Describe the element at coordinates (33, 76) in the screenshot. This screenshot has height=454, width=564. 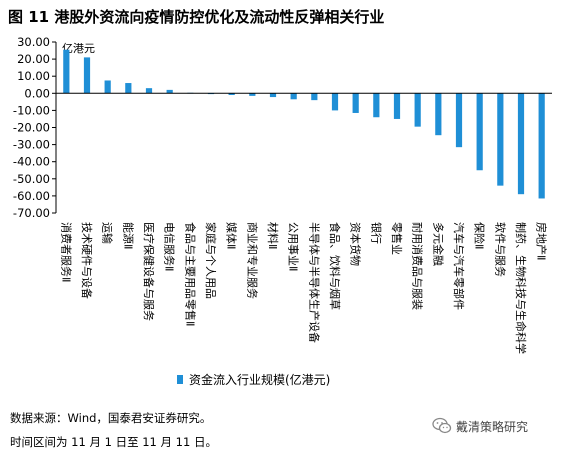
I see `y-tick-label: 10.00` at that location.